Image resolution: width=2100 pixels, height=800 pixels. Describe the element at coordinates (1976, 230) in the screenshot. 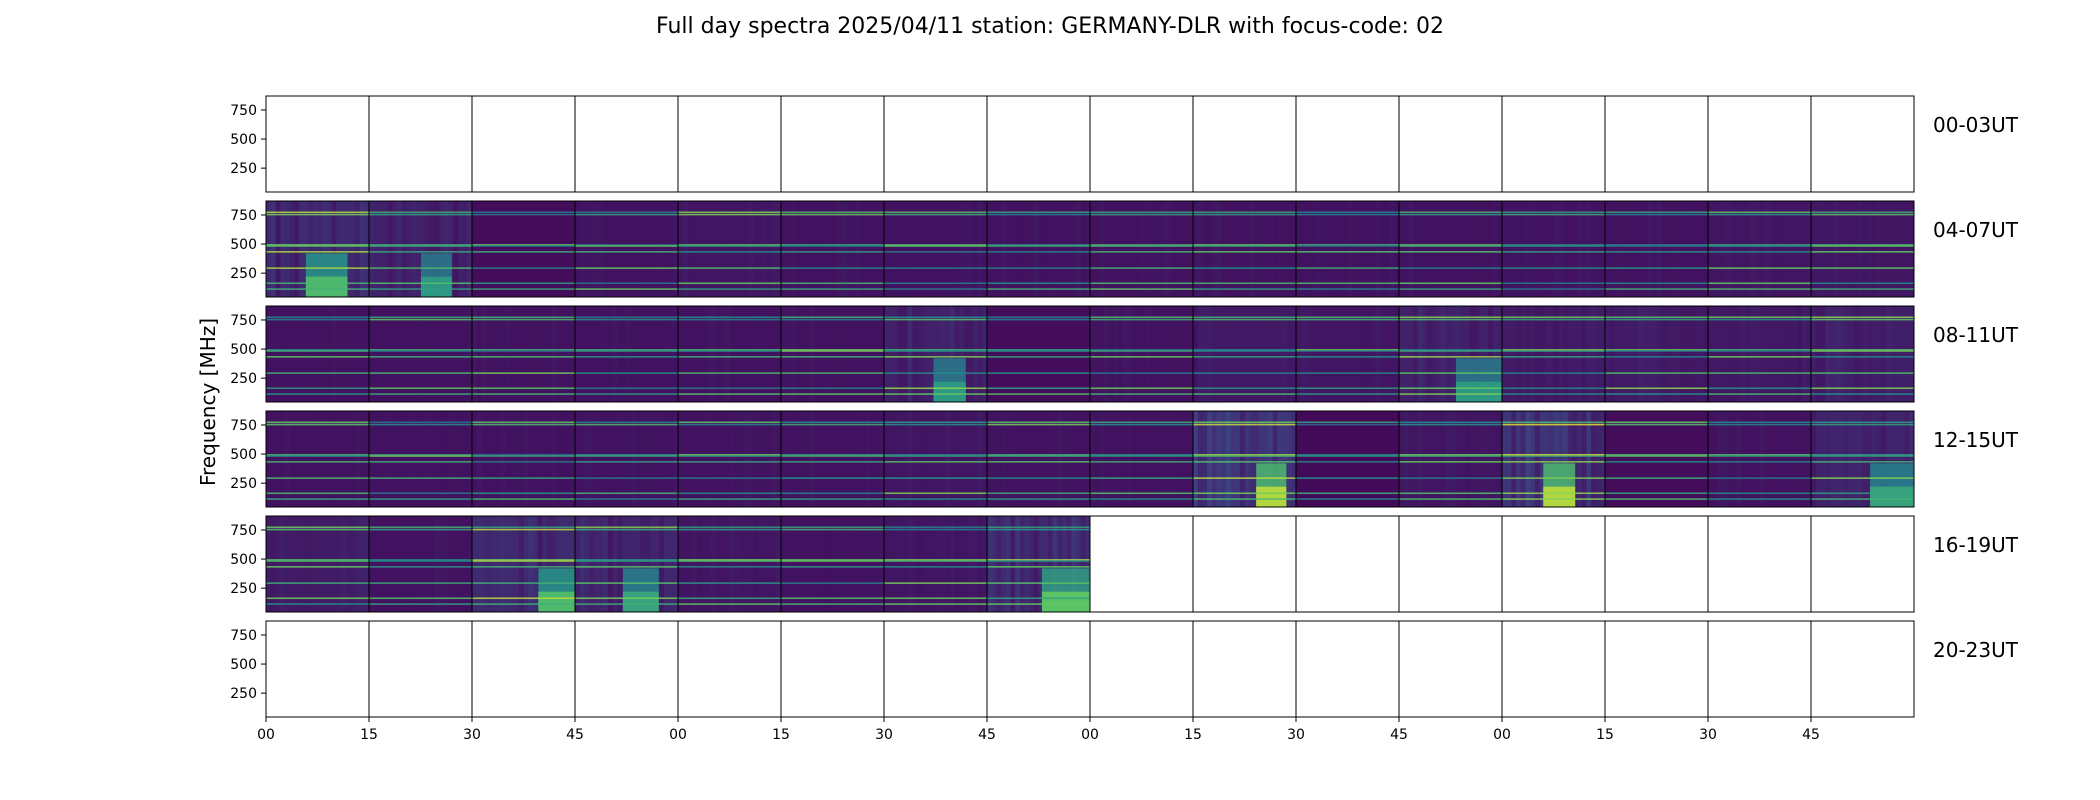

I see `row-label: 04-07UT` at that location.